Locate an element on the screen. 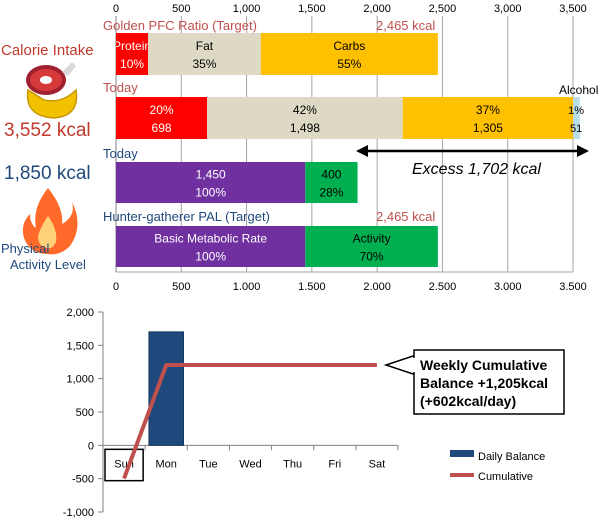 Image resolution: width=607 pixels, height=520 pixels. top-x-tick-label: 500 is located at coordinates (181, 9).